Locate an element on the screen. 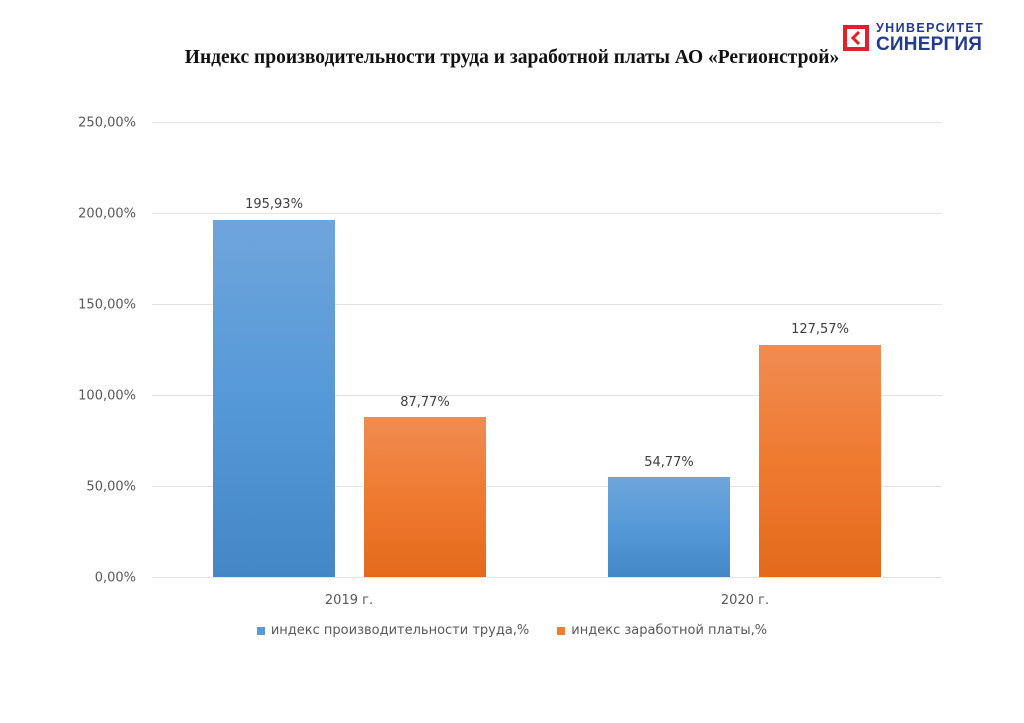  bar-productivity-2020 is located at coordinates (669, 527).